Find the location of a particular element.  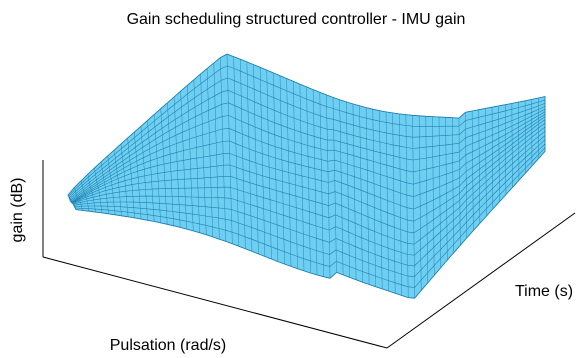

time-axis-line is located at coordinates (481, 280).